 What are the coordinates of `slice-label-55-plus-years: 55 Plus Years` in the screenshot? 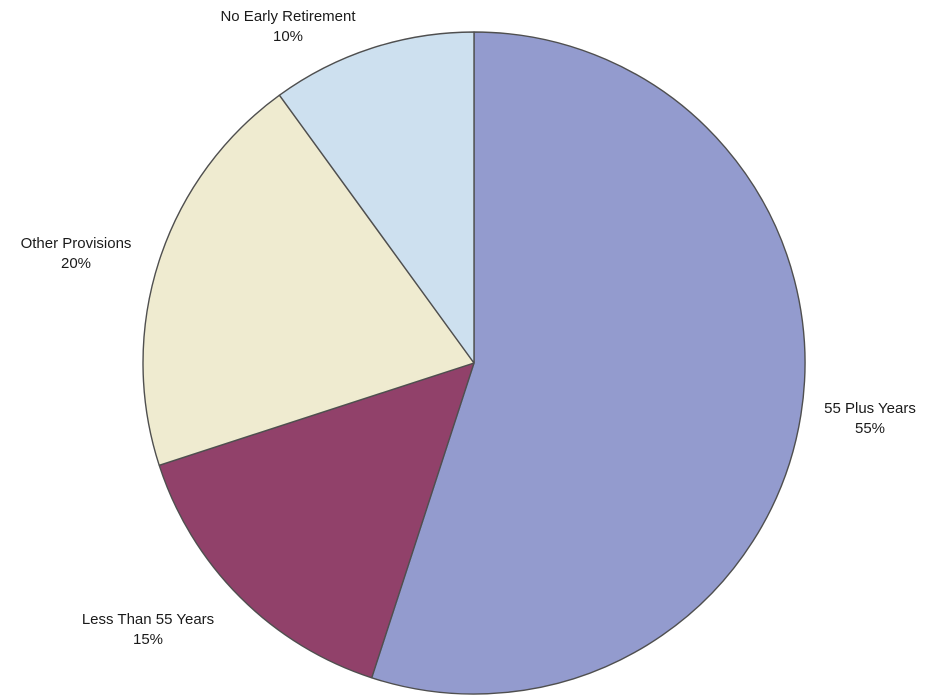 It's located at (870, 408).